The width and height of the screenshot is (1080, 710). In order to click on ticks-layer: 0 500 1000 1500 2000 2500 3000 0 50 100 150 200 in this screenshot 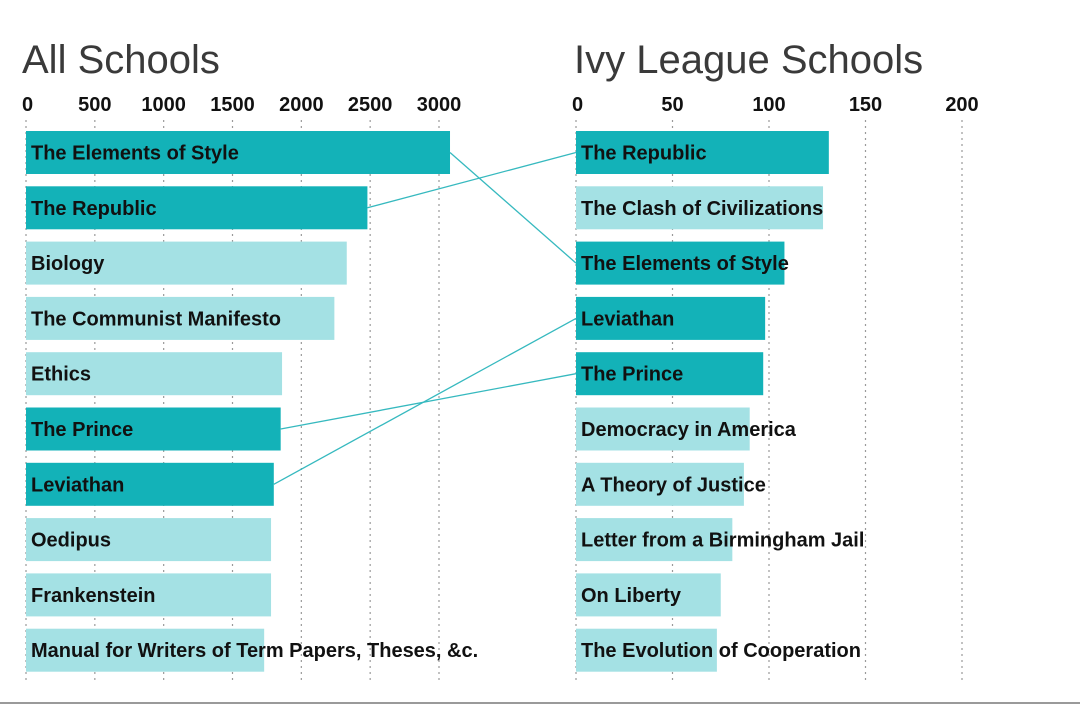, I will do `click(500, 105)`.